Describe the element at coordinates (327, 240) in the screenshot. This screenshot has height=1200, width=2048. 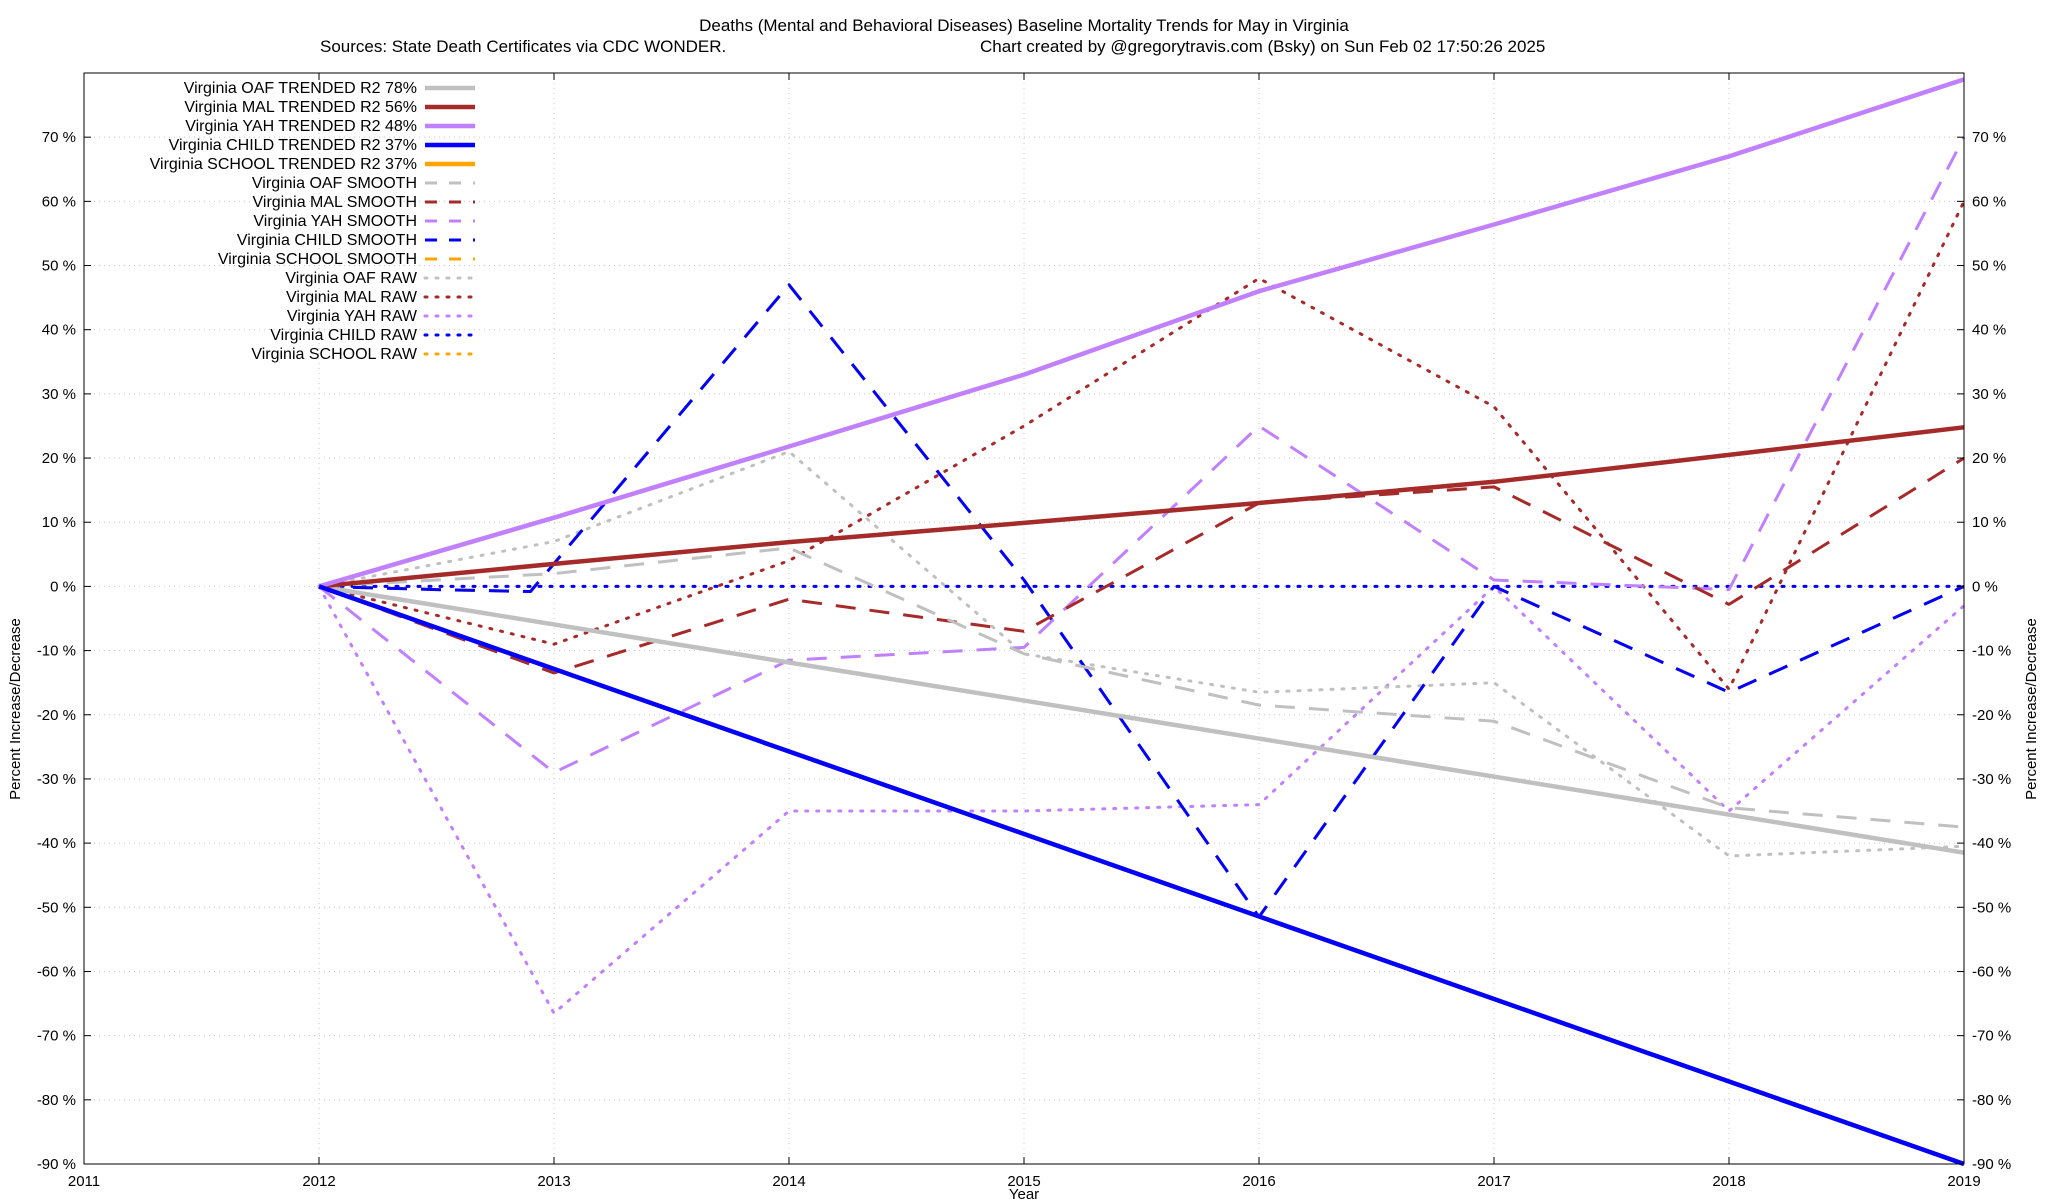
I see `legend-label: Virginia CHILD SMOOTH` at that location.